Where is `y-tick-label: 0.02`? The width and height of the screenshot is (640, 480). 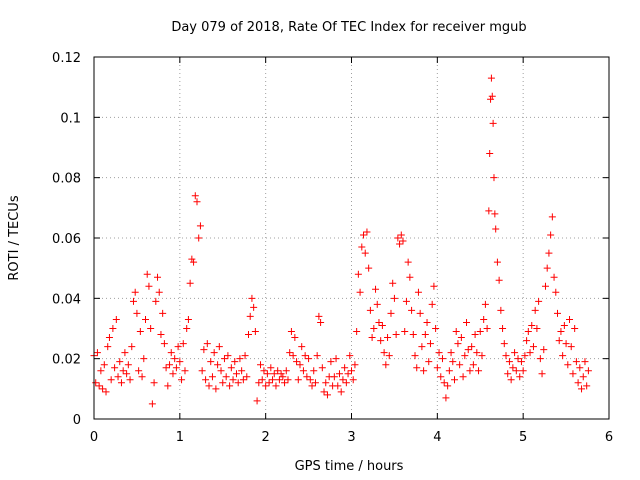
y-tick-label: 0.02 is located at coordinates (66, 360).